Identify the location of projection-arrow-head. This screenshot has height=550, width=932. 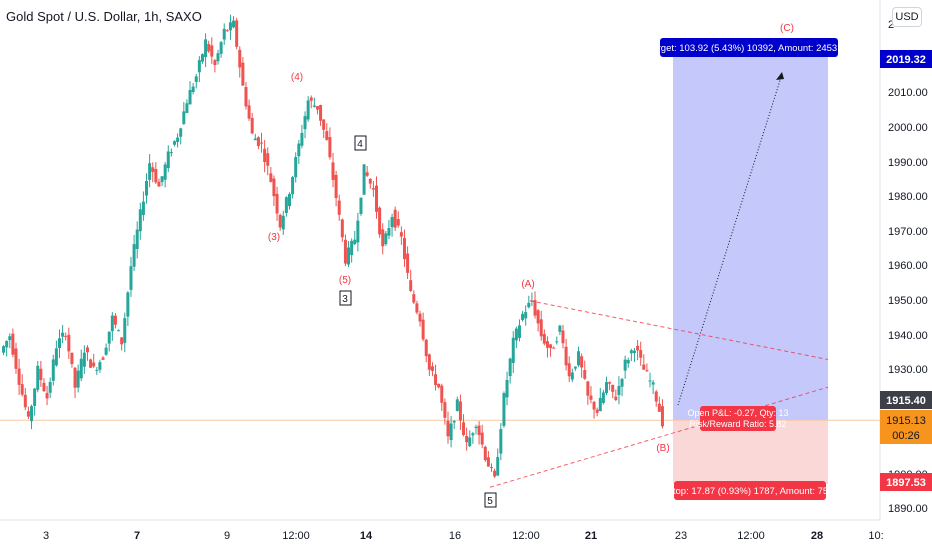
(780, 76).